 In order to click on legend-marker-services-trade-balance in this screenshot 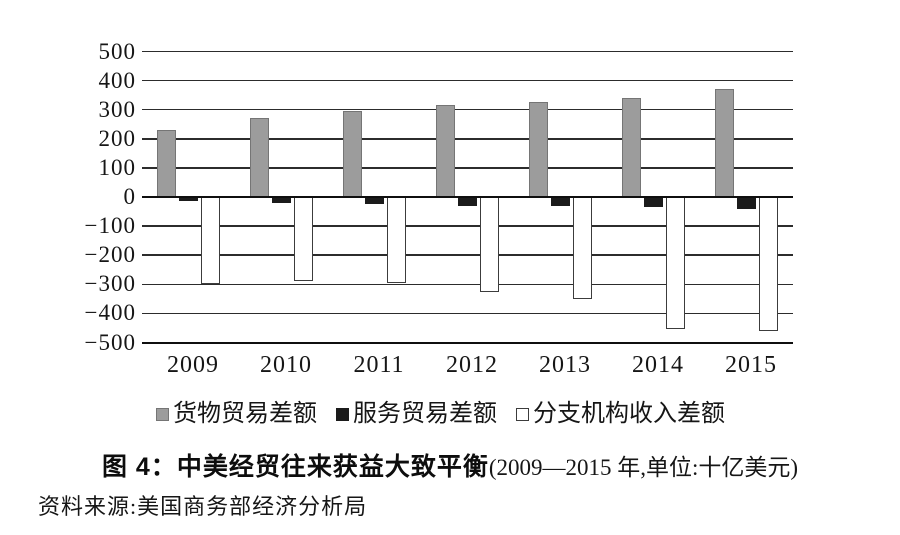, I will do `click(342, 414)`.